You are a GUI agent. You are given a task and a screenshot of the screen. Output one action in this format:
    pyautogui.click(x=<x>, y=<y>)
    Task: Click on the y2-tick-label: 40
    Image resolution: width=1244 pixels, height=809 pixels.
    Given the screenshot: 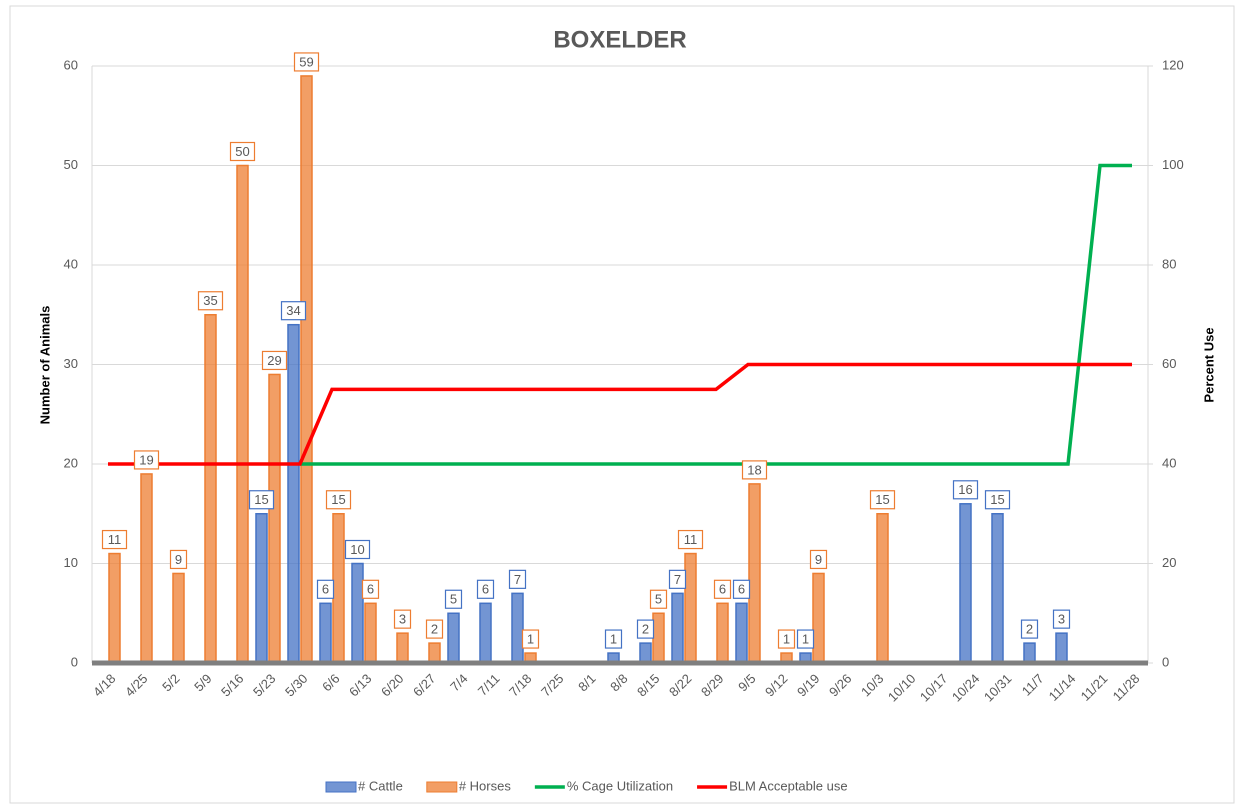 What is the action you would take?
    pyautogui.click(x=1169, y=462)
    